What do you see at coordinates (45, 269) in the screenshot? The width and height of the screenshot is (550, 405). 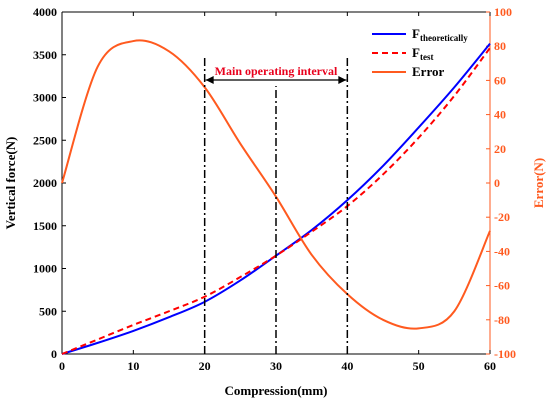 I see `y-tick-label: 1000` at bounding box center [45, 269].